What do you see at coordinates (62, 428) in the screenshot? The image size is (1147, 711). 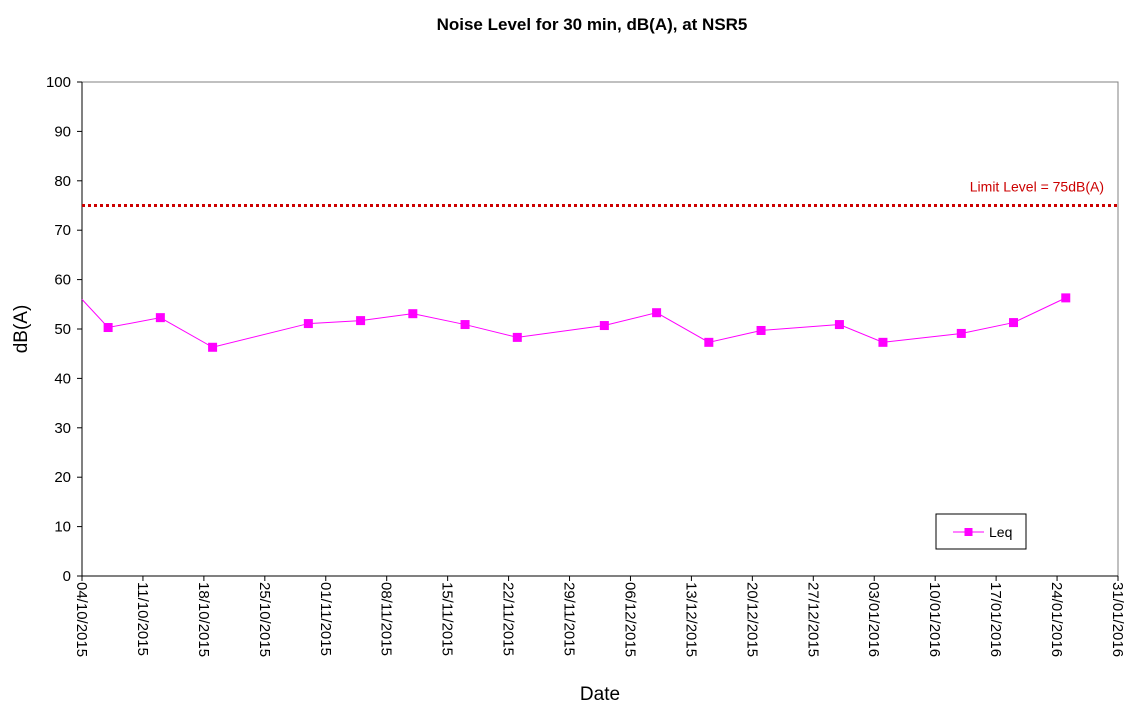 I see `y-tick-label: 30` at bounding box center [62, 428].